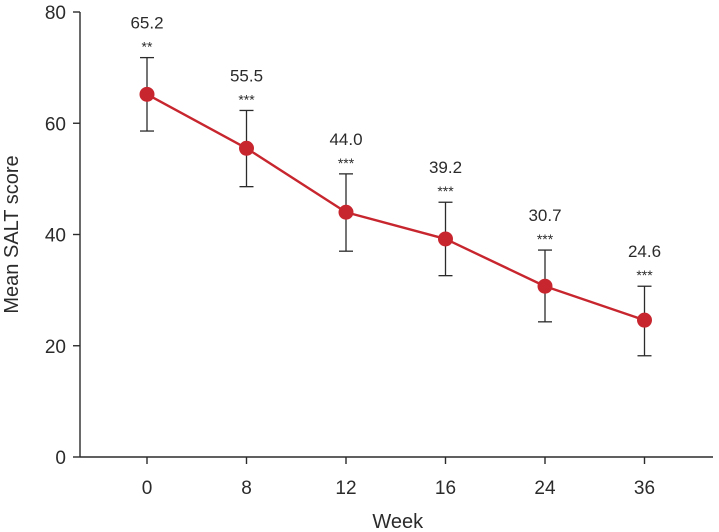 Image resolution: width=719 pixels, height=532 pixels. What do you see at coordinates (644, 251) in the screenshot?
I see `data-value-label: 24.6` at bounding box center [644, 251].